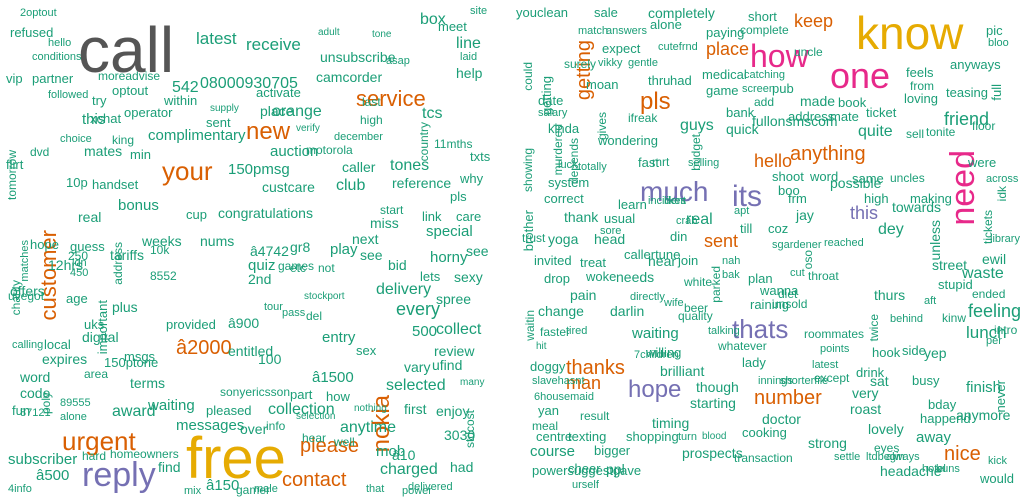 The height and width of the screenshot is (500, 1020). I want to click on cloud-word: selling, so click(704, 163).